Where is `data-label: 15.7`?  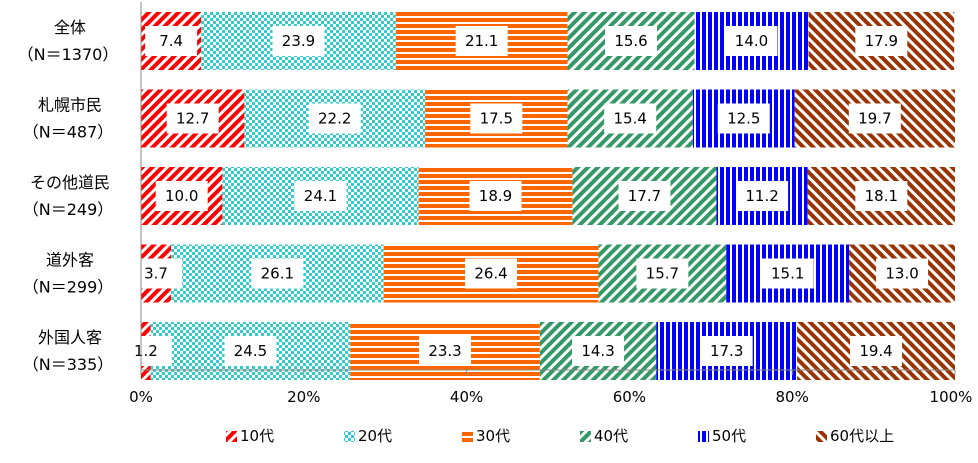
data-label: 15.7 is located at coordinates (662, 273).